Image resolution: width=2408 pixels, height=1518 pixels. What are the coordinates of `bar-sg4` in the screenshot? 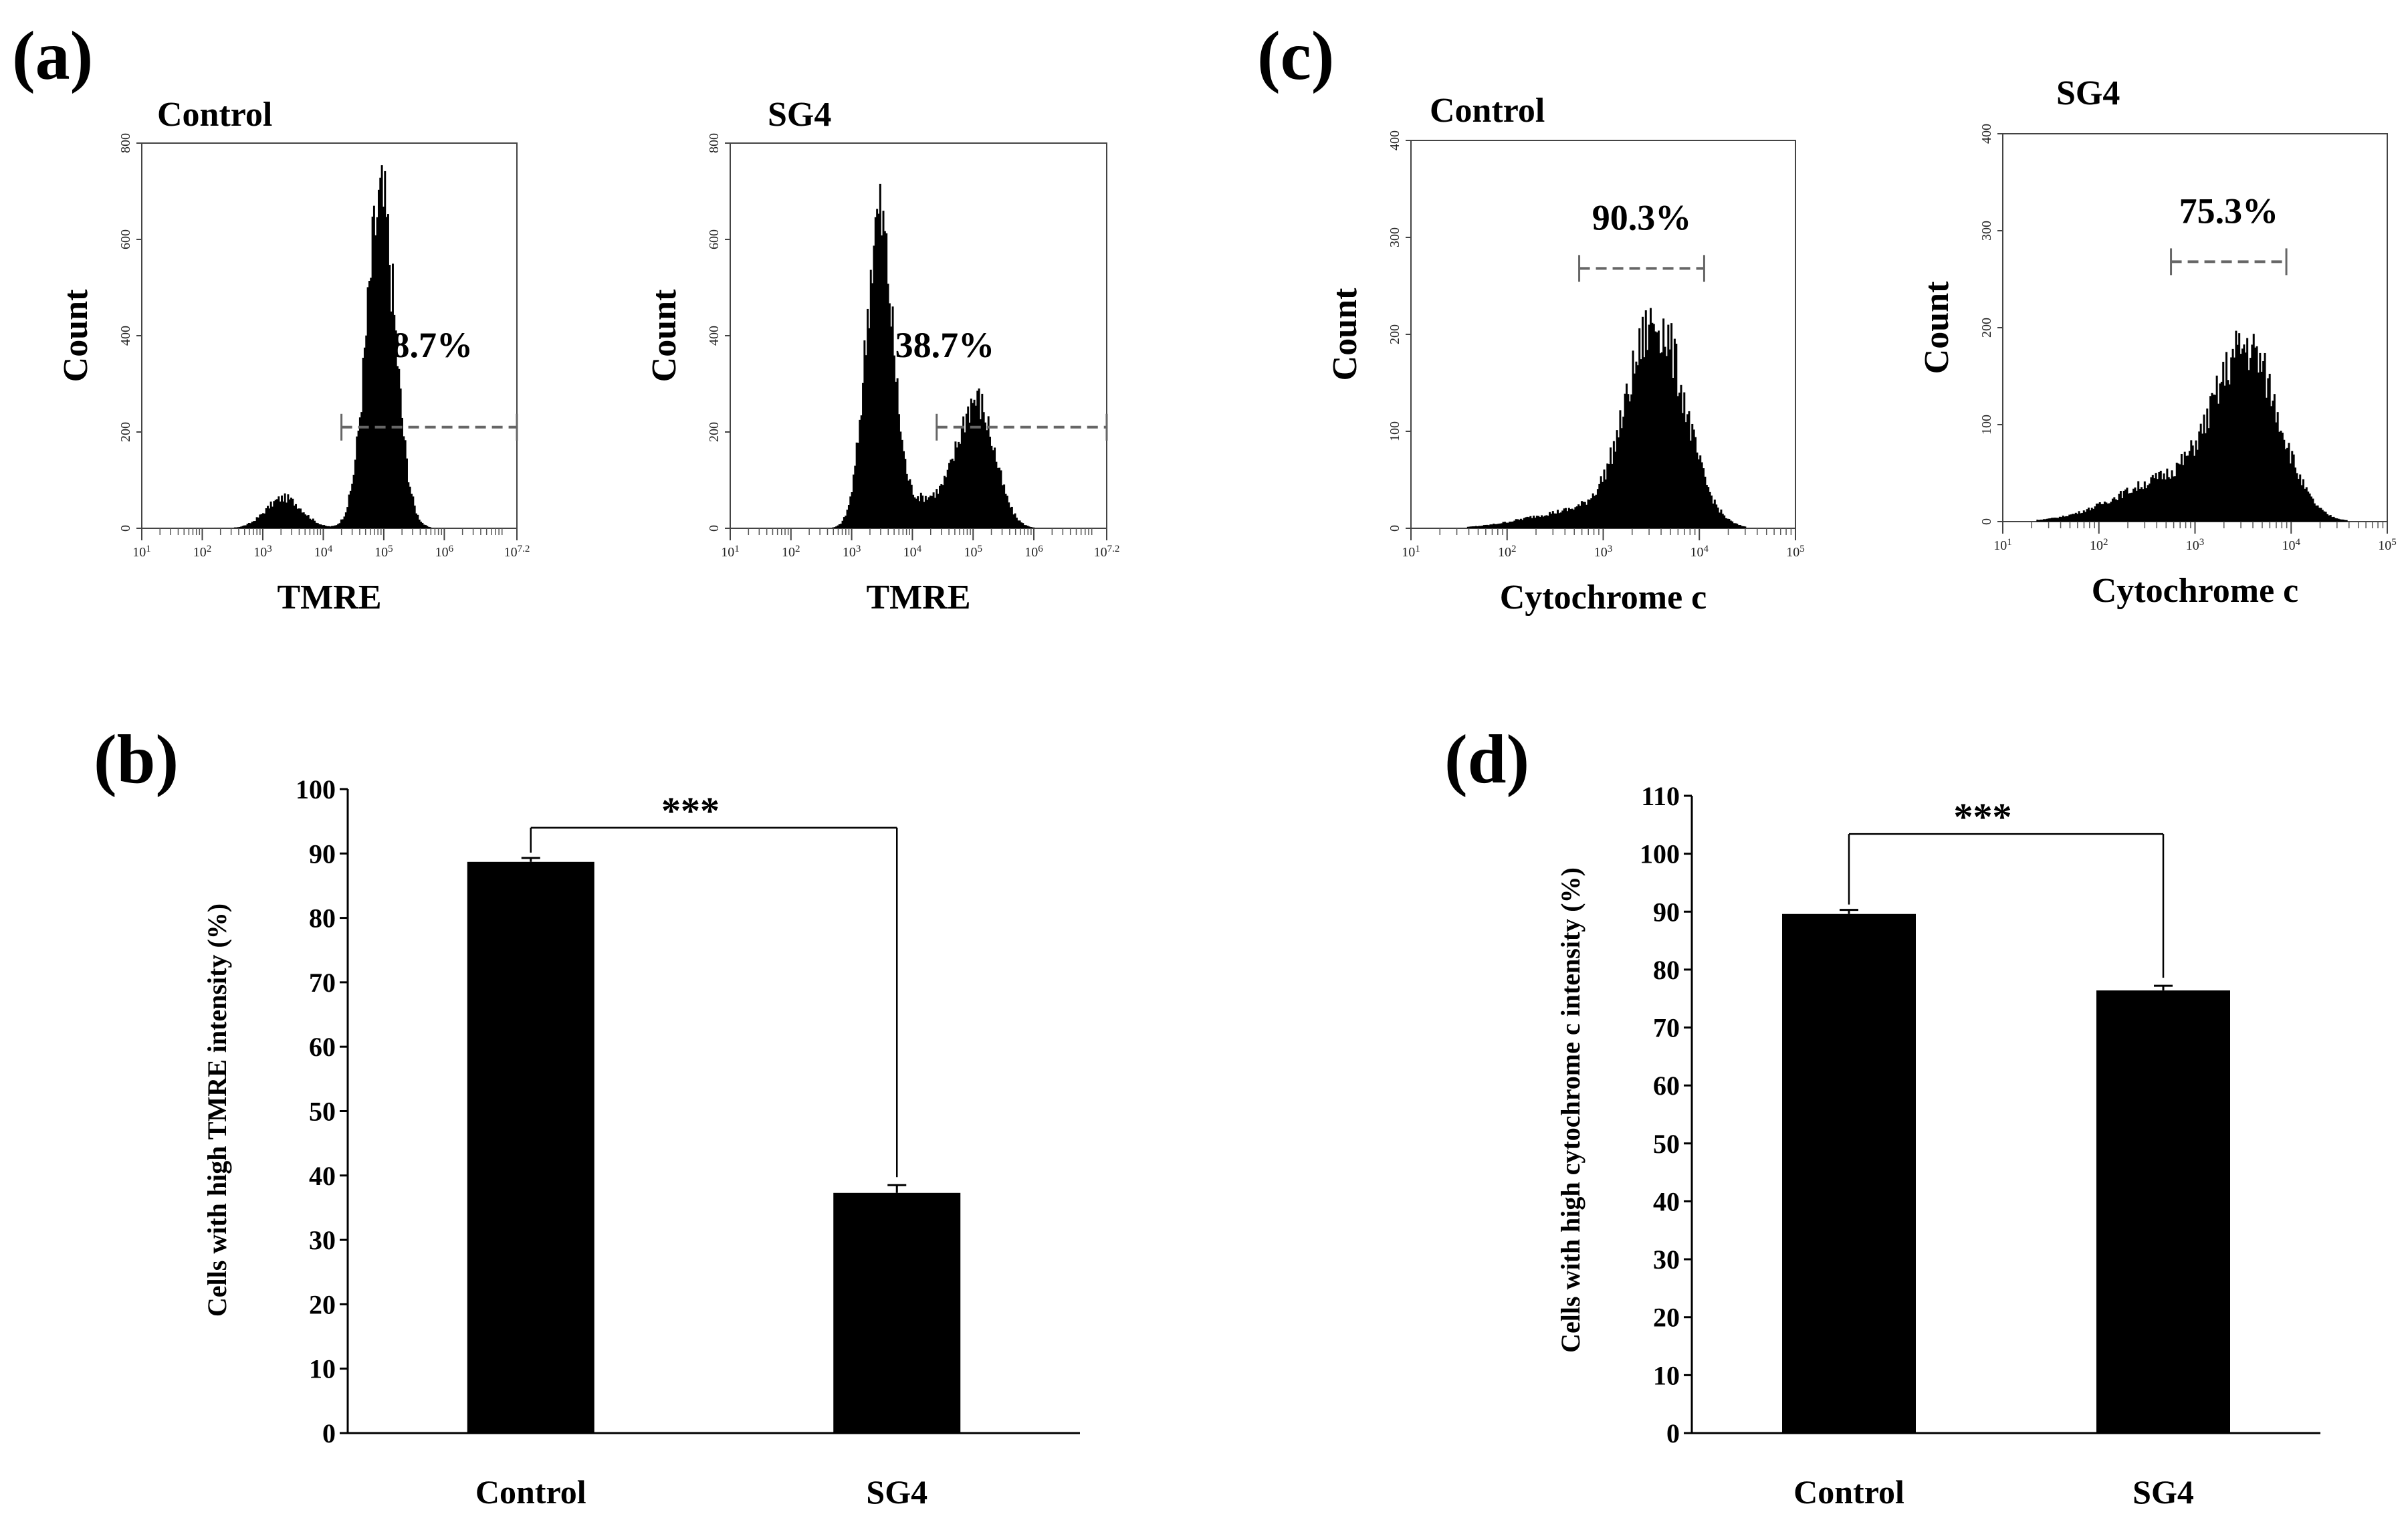 It's located at (897, 1313).